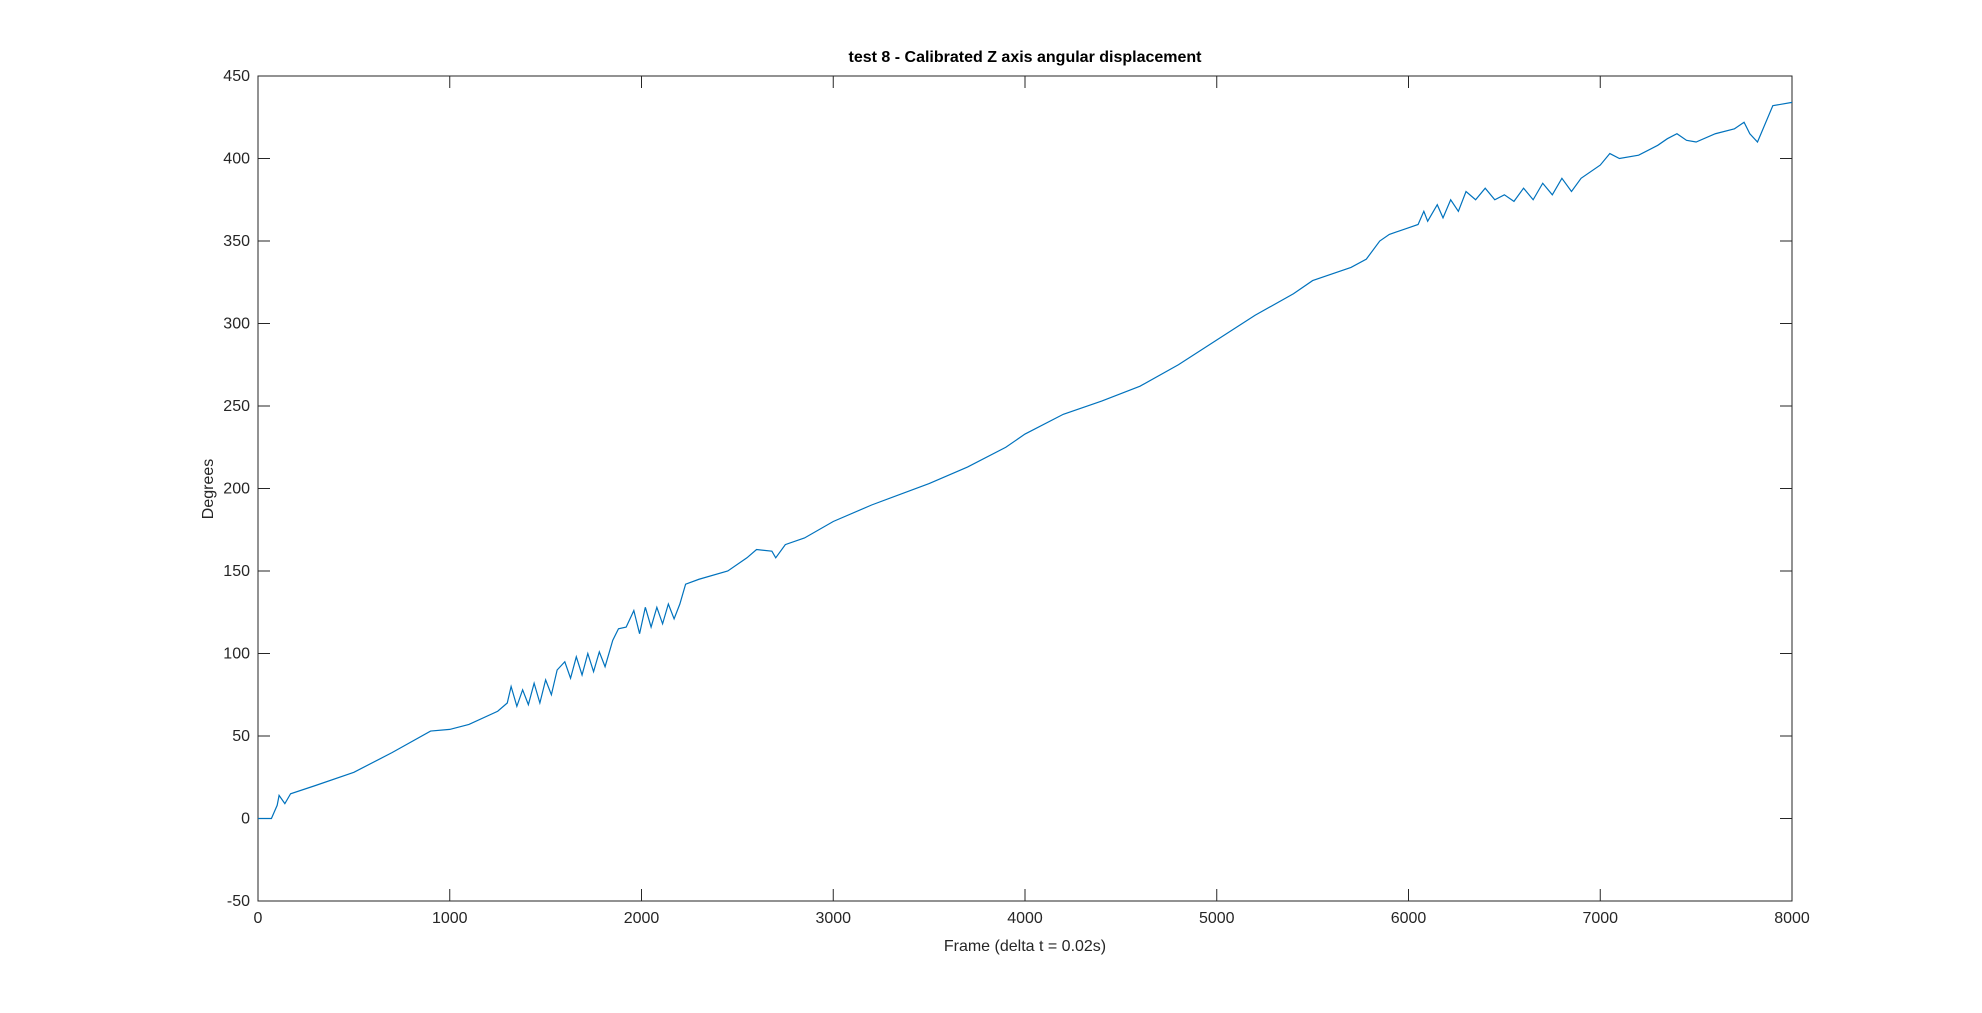 The width and height of the screenshot is (1982, 1013). I want to click on x-tick-label: 1000, so click(450, 918).